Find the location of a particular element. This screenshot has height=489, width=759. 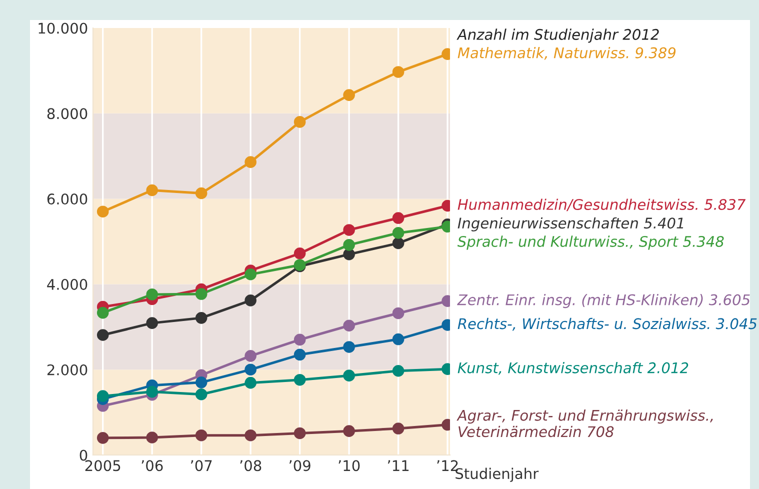

x-tick-label: 2005 is located at coordinates (102, 466).